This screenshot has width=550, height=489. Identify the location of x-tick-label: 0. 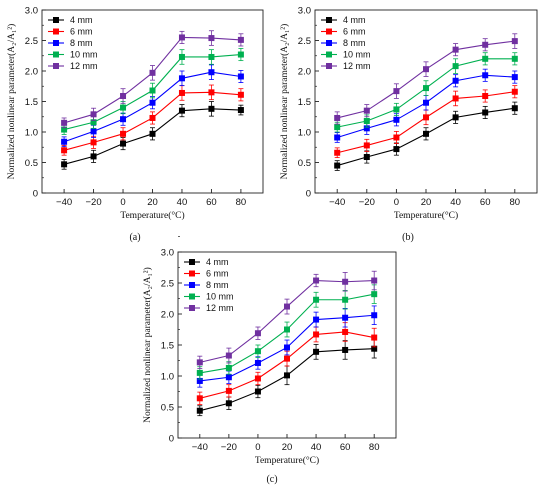
(122, 202).